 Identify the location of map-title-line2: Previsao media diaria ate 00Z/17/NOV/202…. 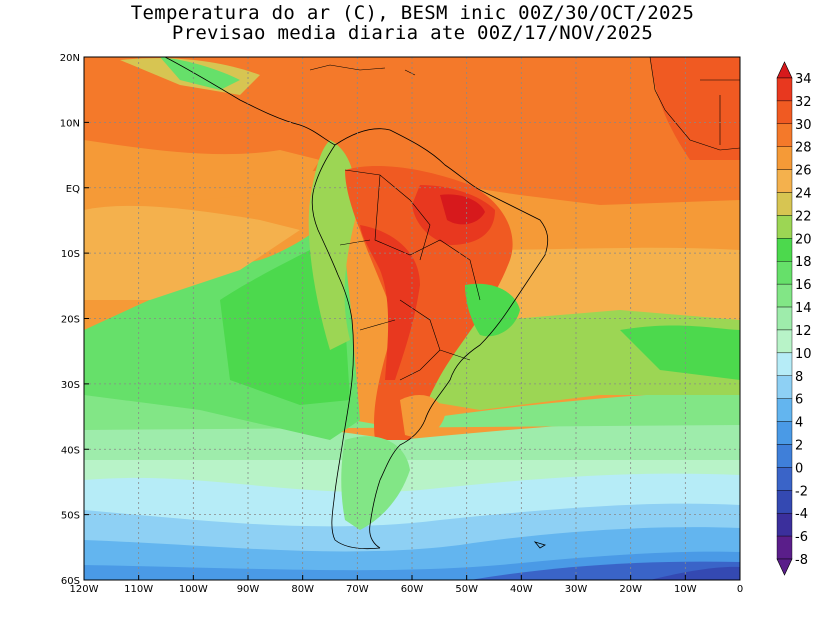
(412, 33).